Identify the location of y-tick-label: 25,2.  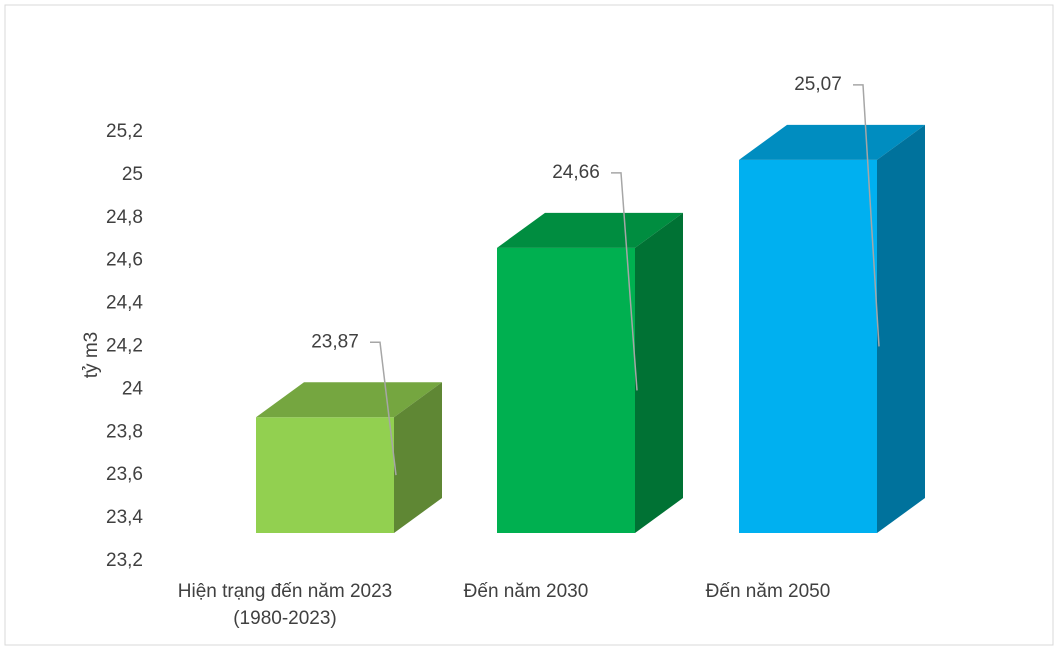
(124, 131).